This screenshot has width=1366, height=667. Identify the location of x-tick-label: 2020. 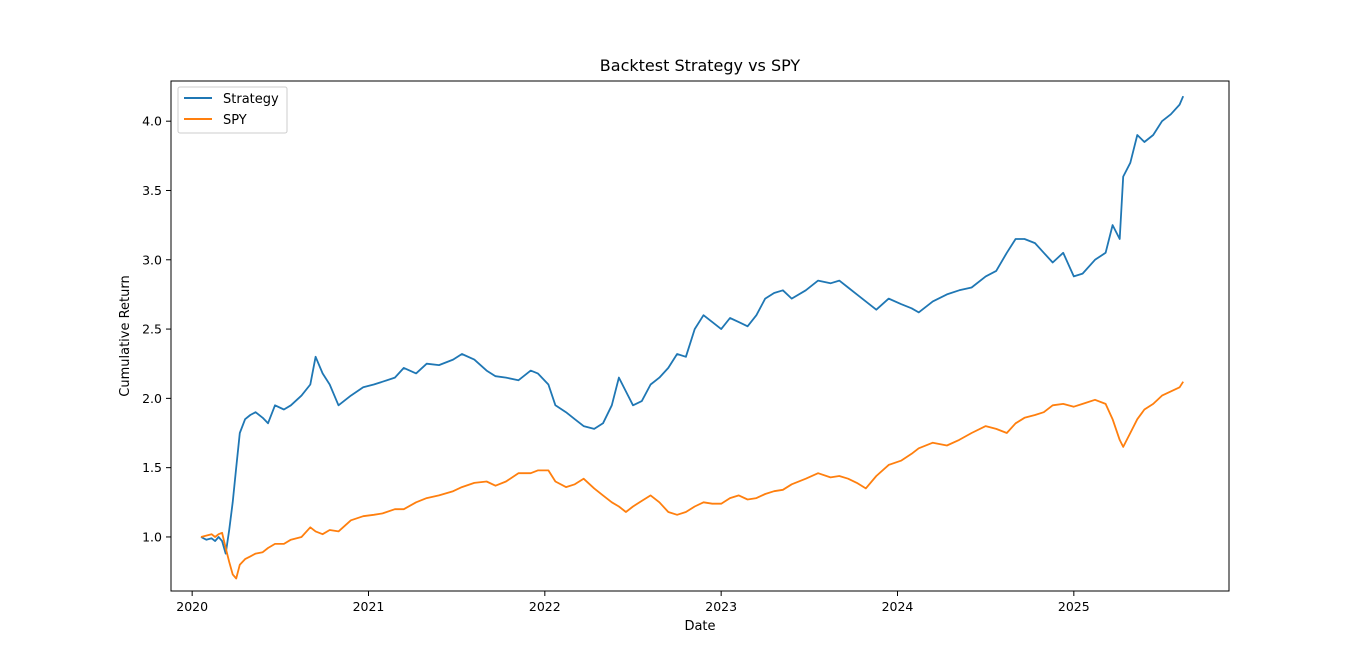
(192, 606).